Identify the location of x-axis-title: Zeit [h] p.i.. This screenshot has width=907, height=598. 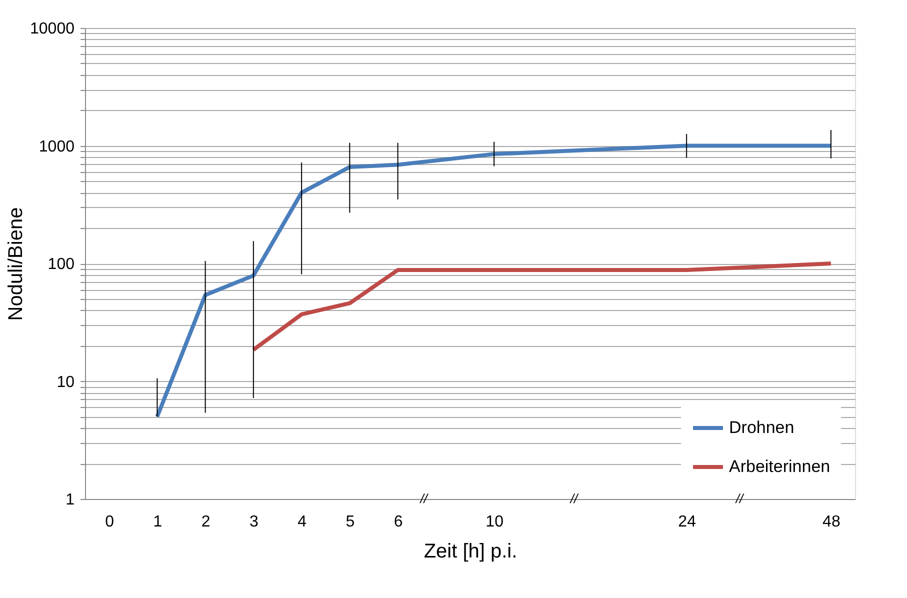
(471, 551).